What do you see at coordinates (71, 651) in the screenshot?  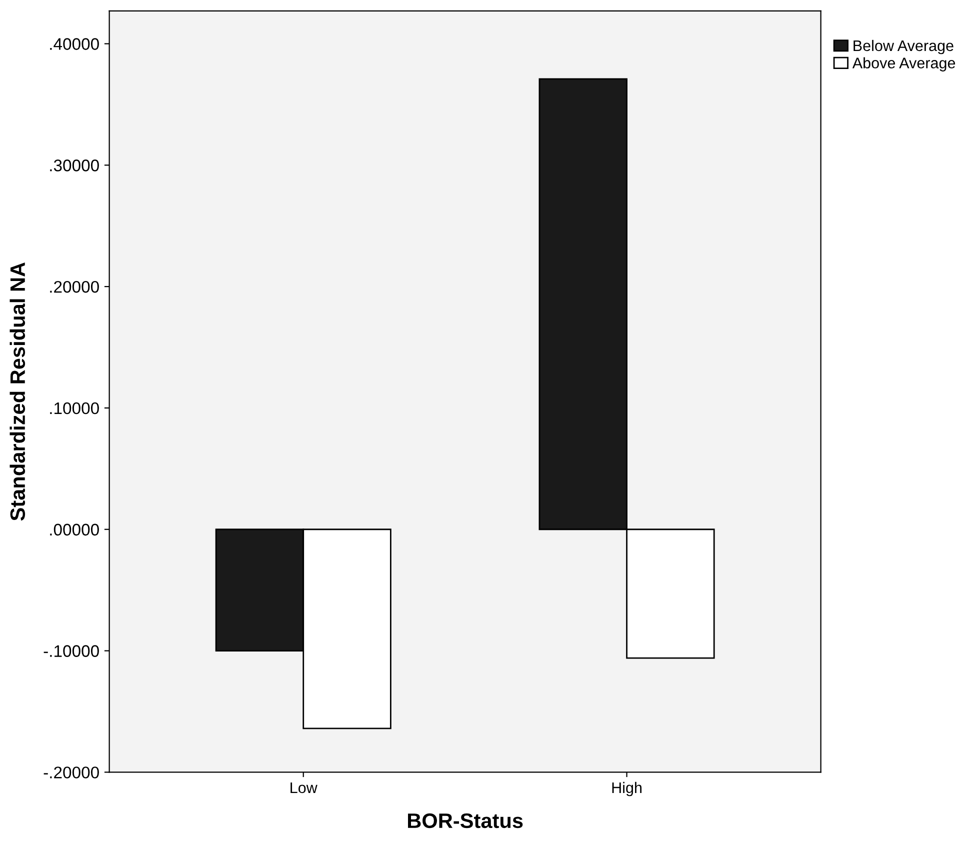 I see `y-tick-label: -.10000` at bounding box center [71, 651].